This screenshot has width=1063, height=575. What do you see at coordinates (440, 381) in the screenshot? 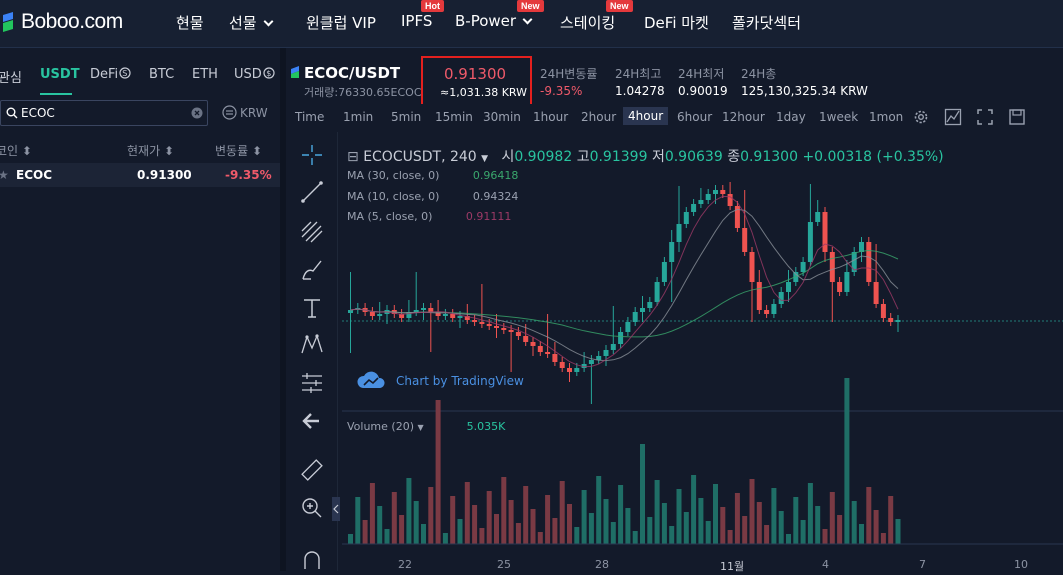
I see `tradingview-watermark: Chart by TradingView` at bounding box center [440, 381].